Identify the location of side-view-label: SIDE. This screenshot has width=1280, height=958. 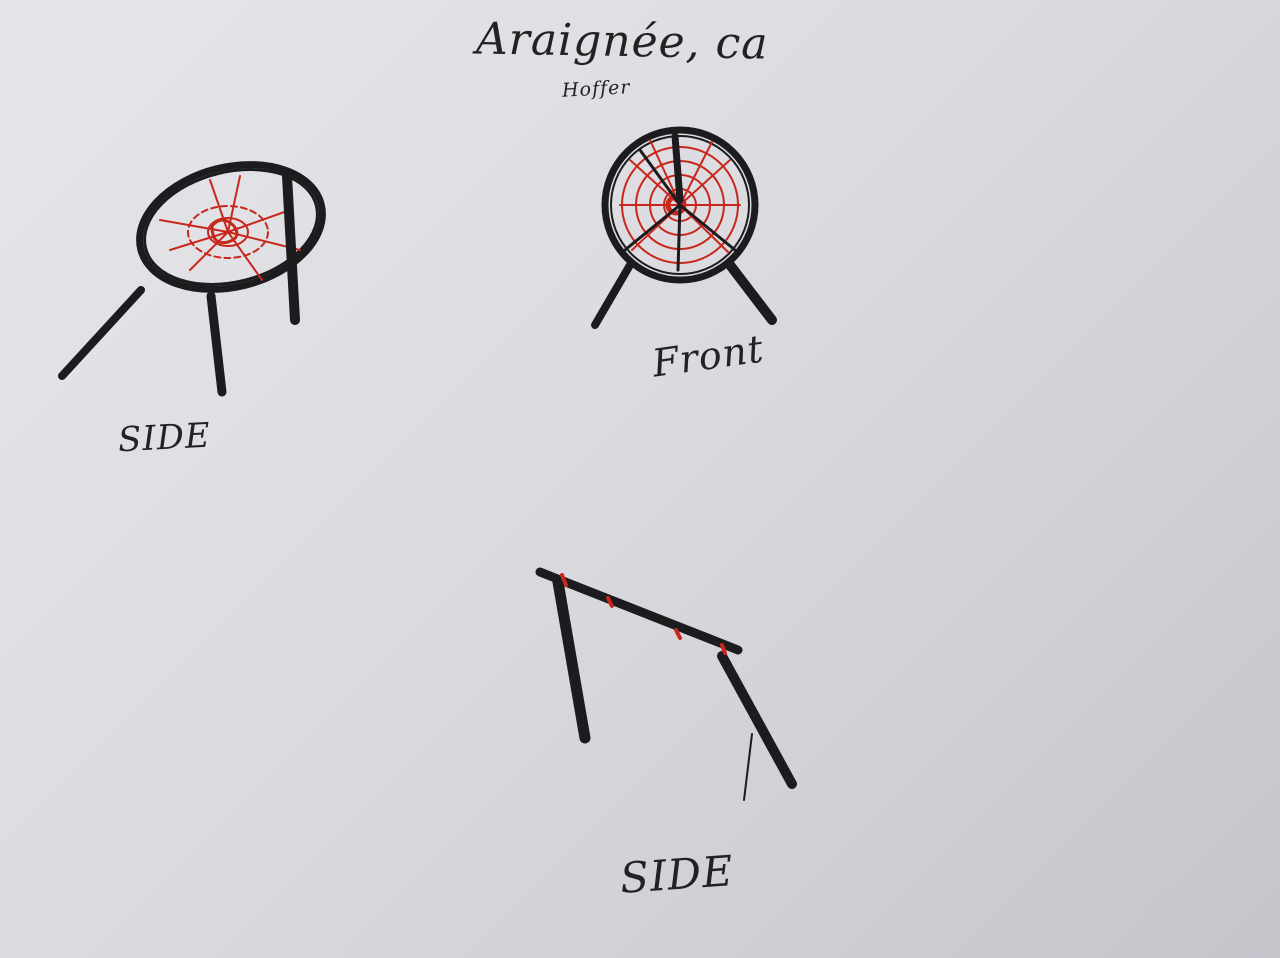
(164, 438).